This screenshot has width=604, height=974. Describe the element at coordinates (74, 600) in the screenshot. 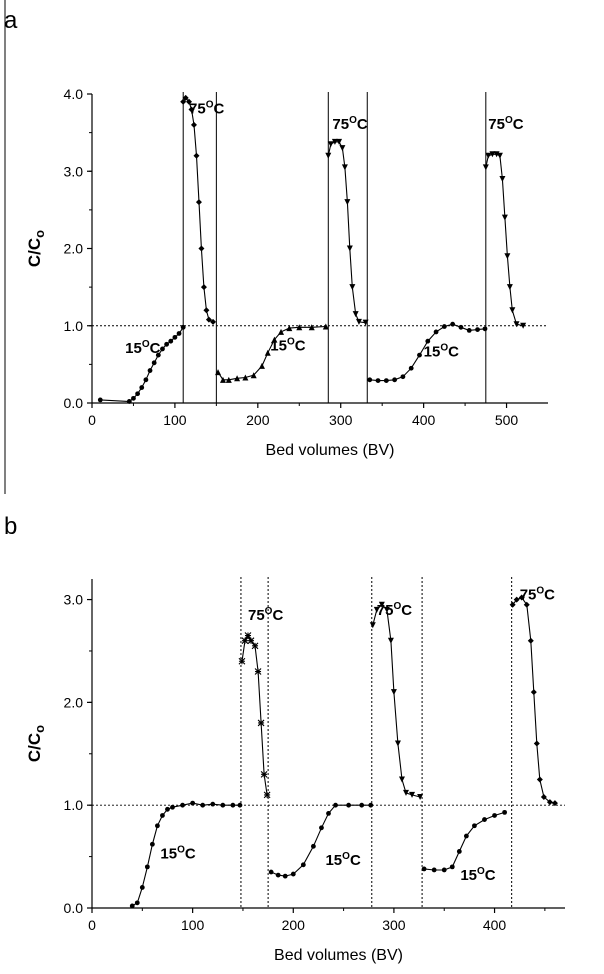

I see `y-tick-label: 3.0` at that location.